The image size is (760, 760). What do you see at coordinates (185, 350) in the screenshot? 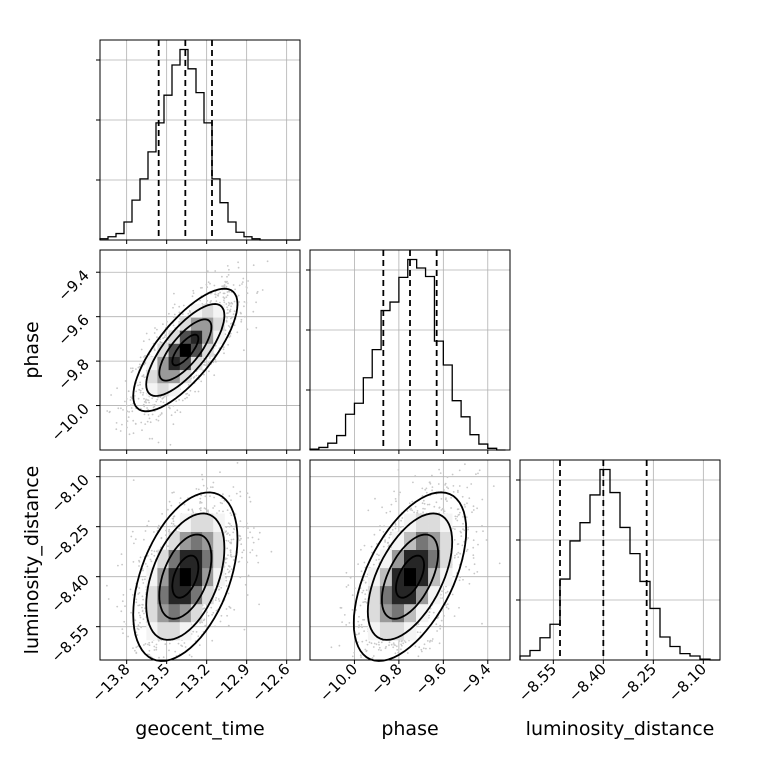
I see `joint-geocent-time-phase-contour` at bounding box center [185, 350].